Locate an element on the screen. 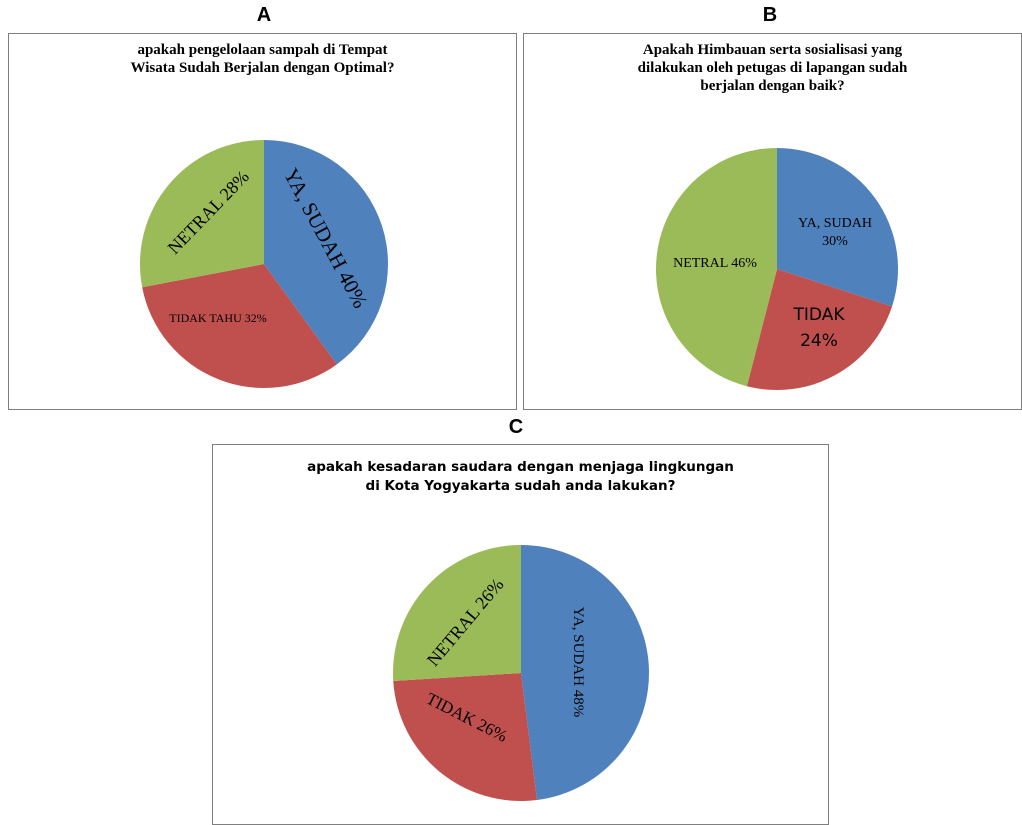 The image size is (1022, 825). panel-letter-c: C is located at coordinates (516, 427).